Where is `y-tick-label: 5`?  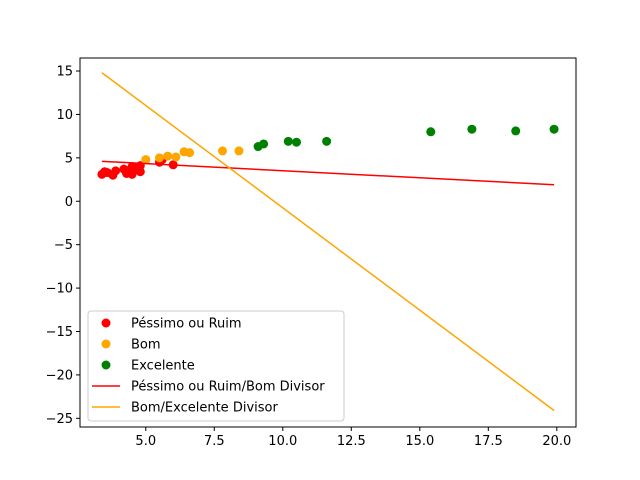
y-tick-label: 5 is located at coordinates (69, 158).